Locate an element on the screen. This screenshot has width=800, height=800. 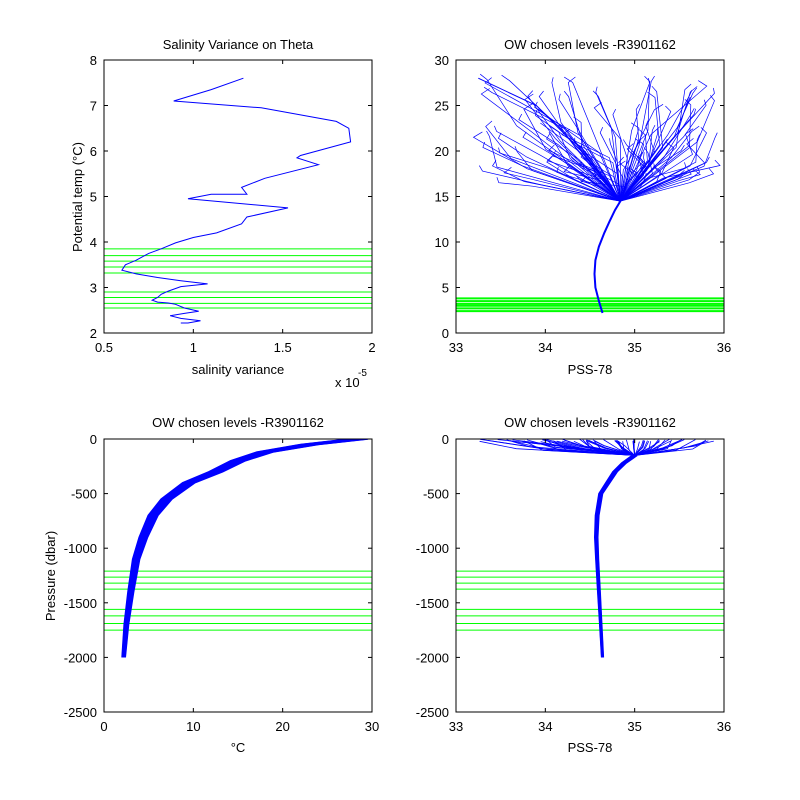
y-tick-label: -2500 is located at coordinates (432, 712).